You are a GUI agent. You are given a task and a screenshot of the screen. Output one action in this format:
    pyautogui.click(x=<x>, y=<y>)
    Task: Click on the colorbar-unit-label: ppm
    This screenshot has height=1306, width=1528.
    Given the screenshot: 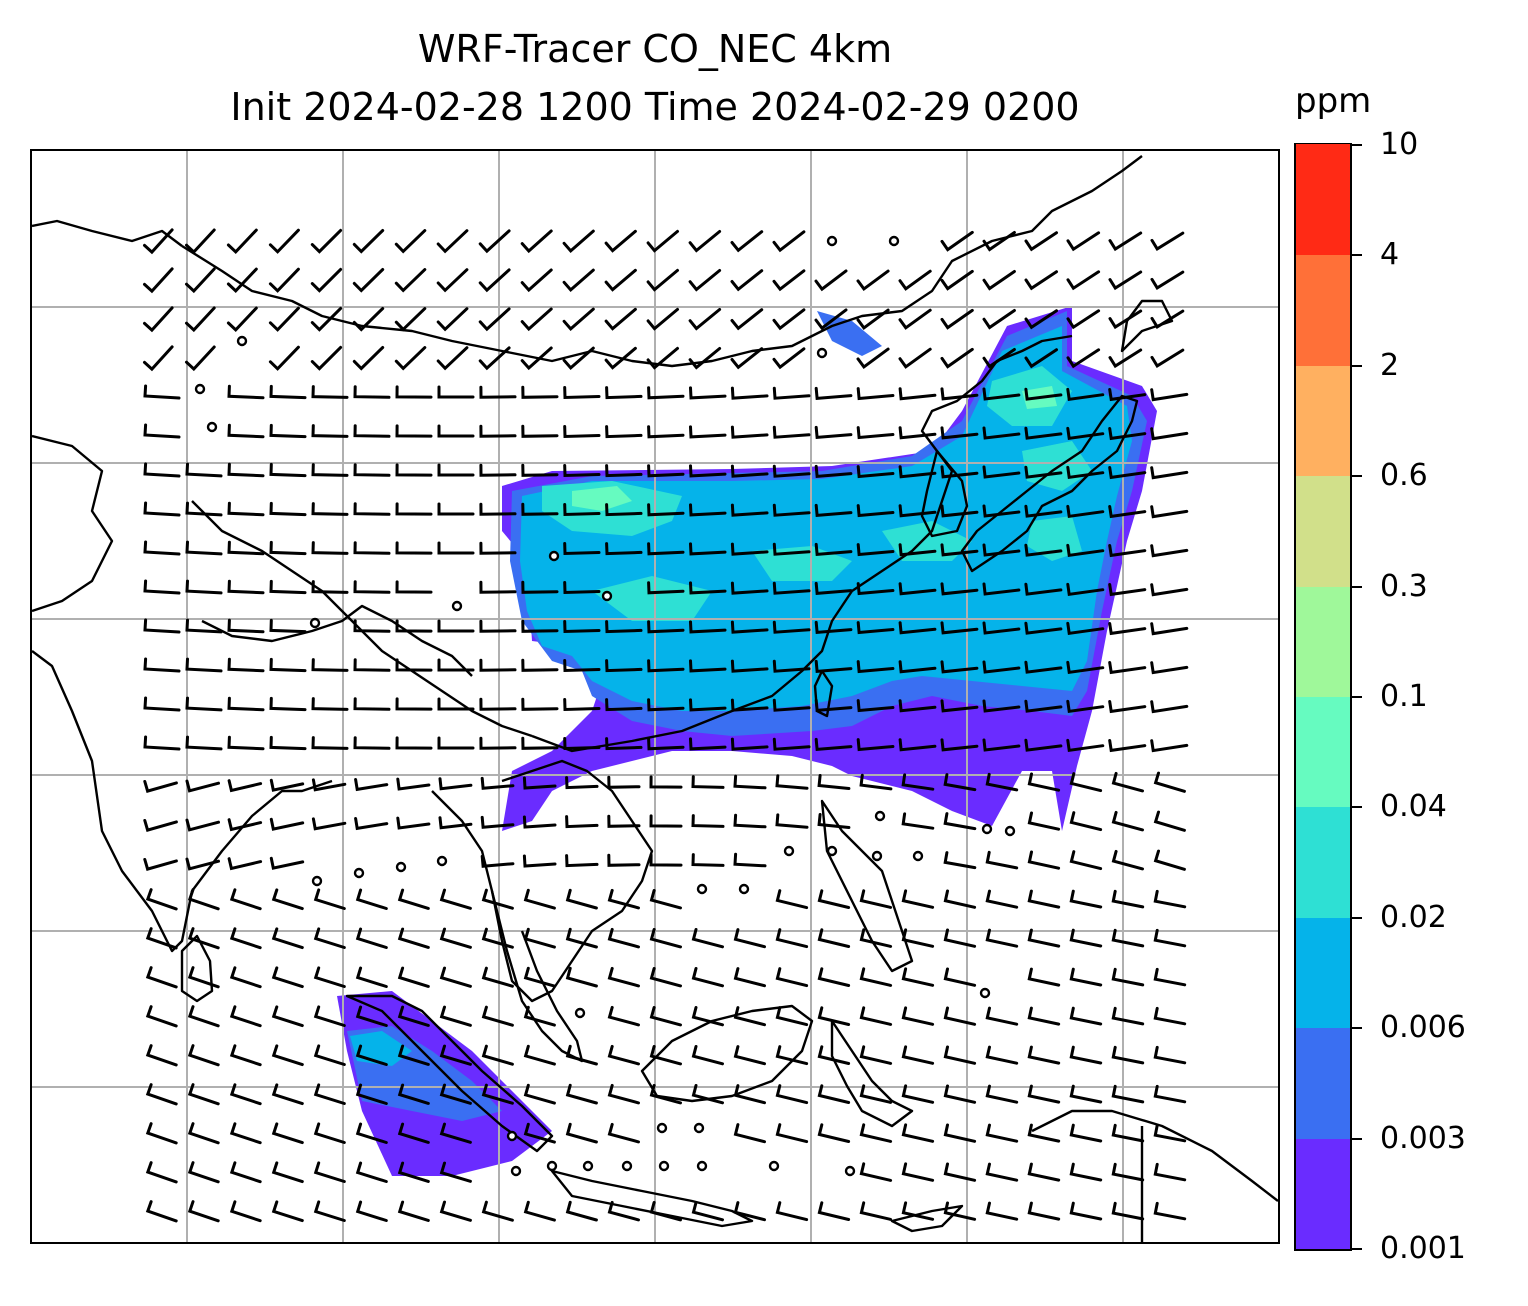 What is the action you would take?
    pyautogui.click(x=1333, y=101)
    